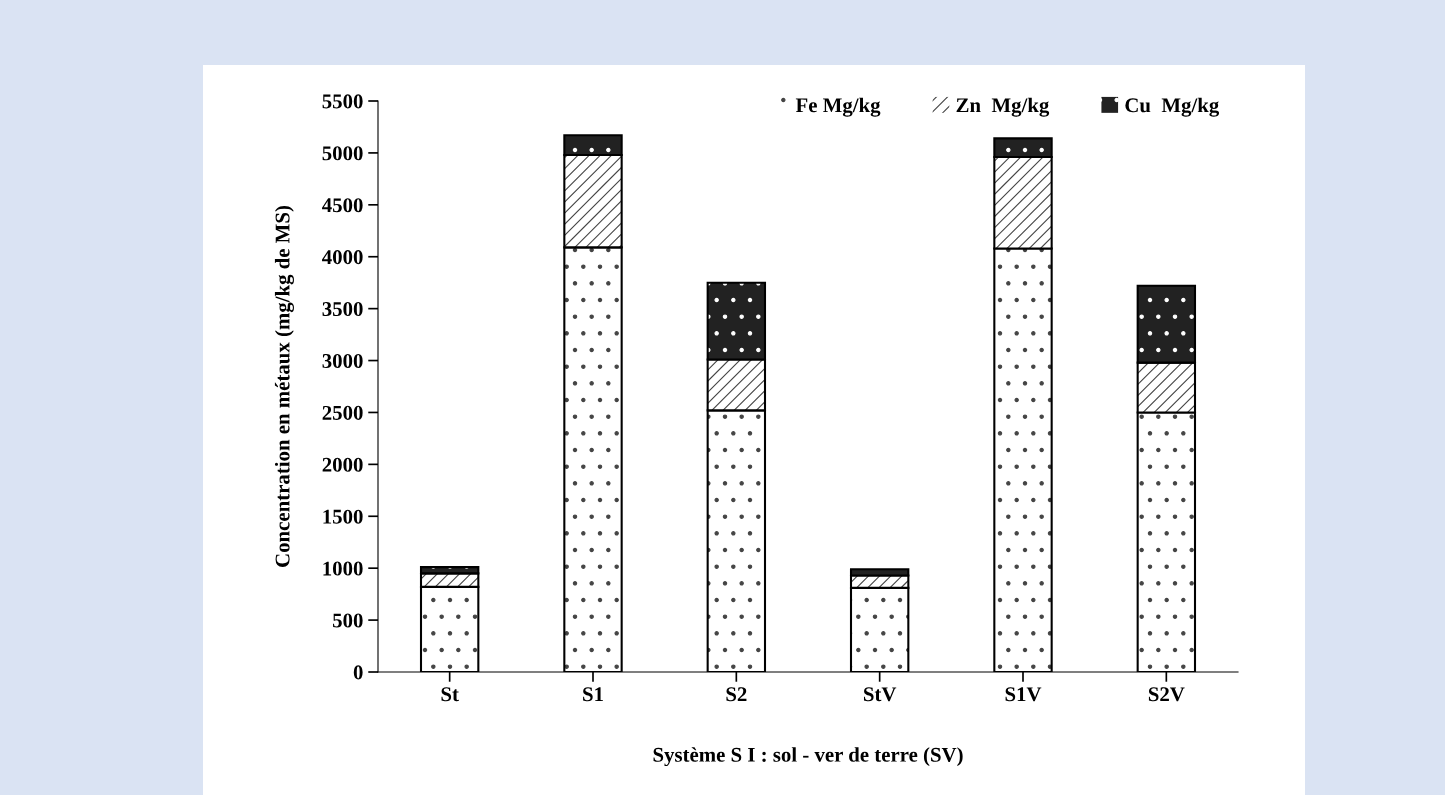  What do you see at coordinates (342, 257) in the screenshot?
I see `y-tick-label: 4000` at bounding box center [342, 257].